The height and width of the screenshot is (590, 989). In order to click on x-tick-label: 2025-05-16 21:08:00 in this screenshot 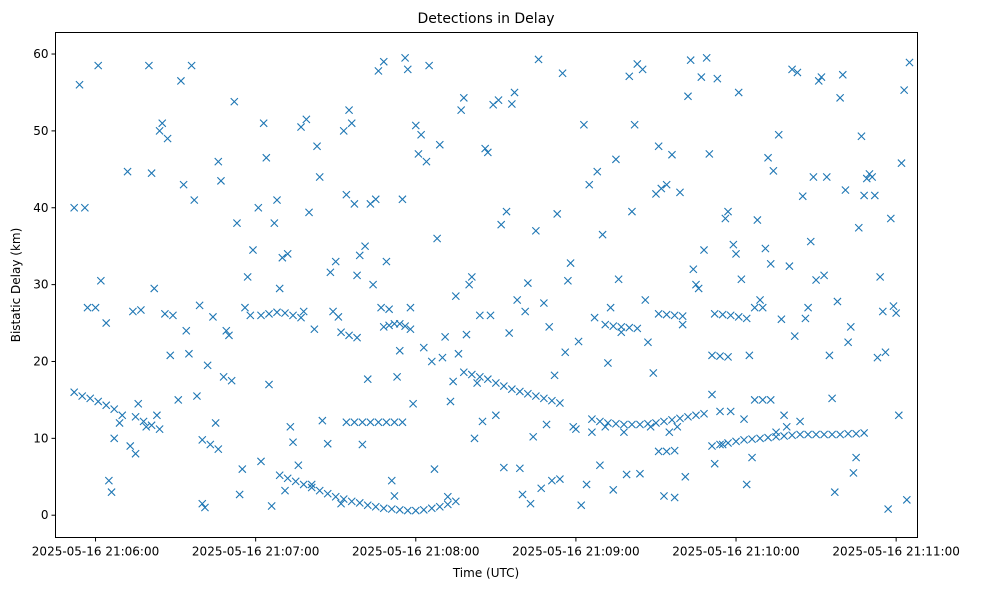, I will do `click(415, 552)`.